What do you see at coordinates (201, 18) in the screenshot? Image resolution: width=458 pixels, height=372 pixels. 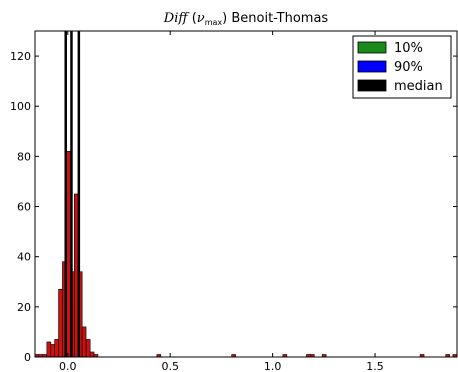 I see `title-nu: ν` at bounding box center [201, 18].